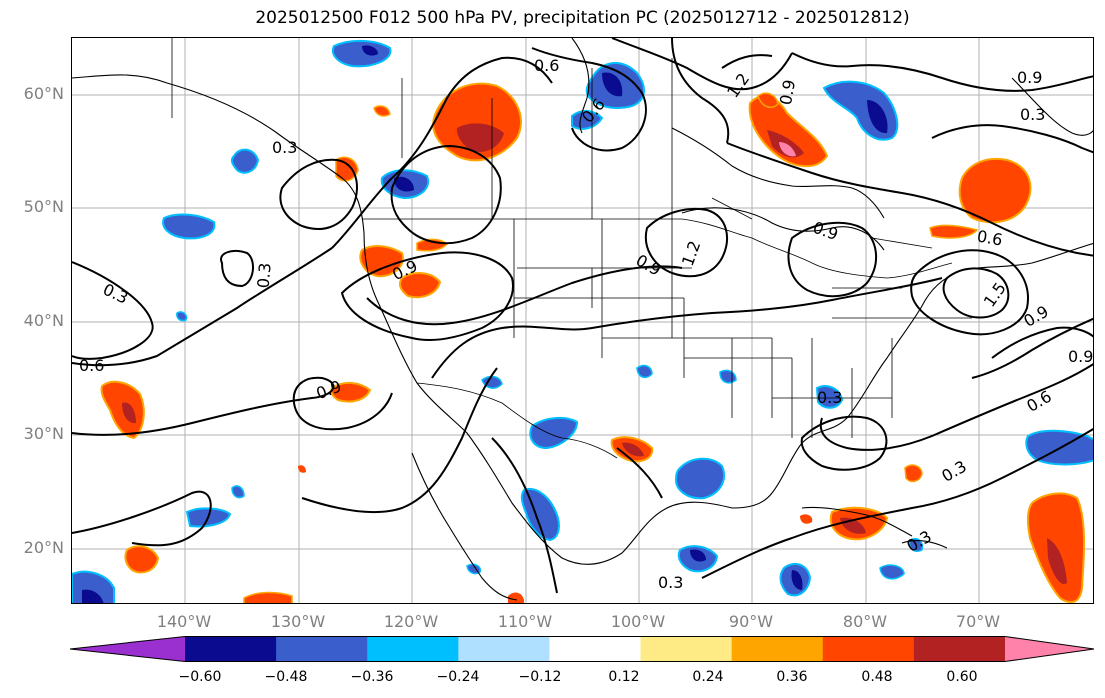 The image size is (1105, 698). I want to click on lon-label-110w: 110°W, so click(525, 621).